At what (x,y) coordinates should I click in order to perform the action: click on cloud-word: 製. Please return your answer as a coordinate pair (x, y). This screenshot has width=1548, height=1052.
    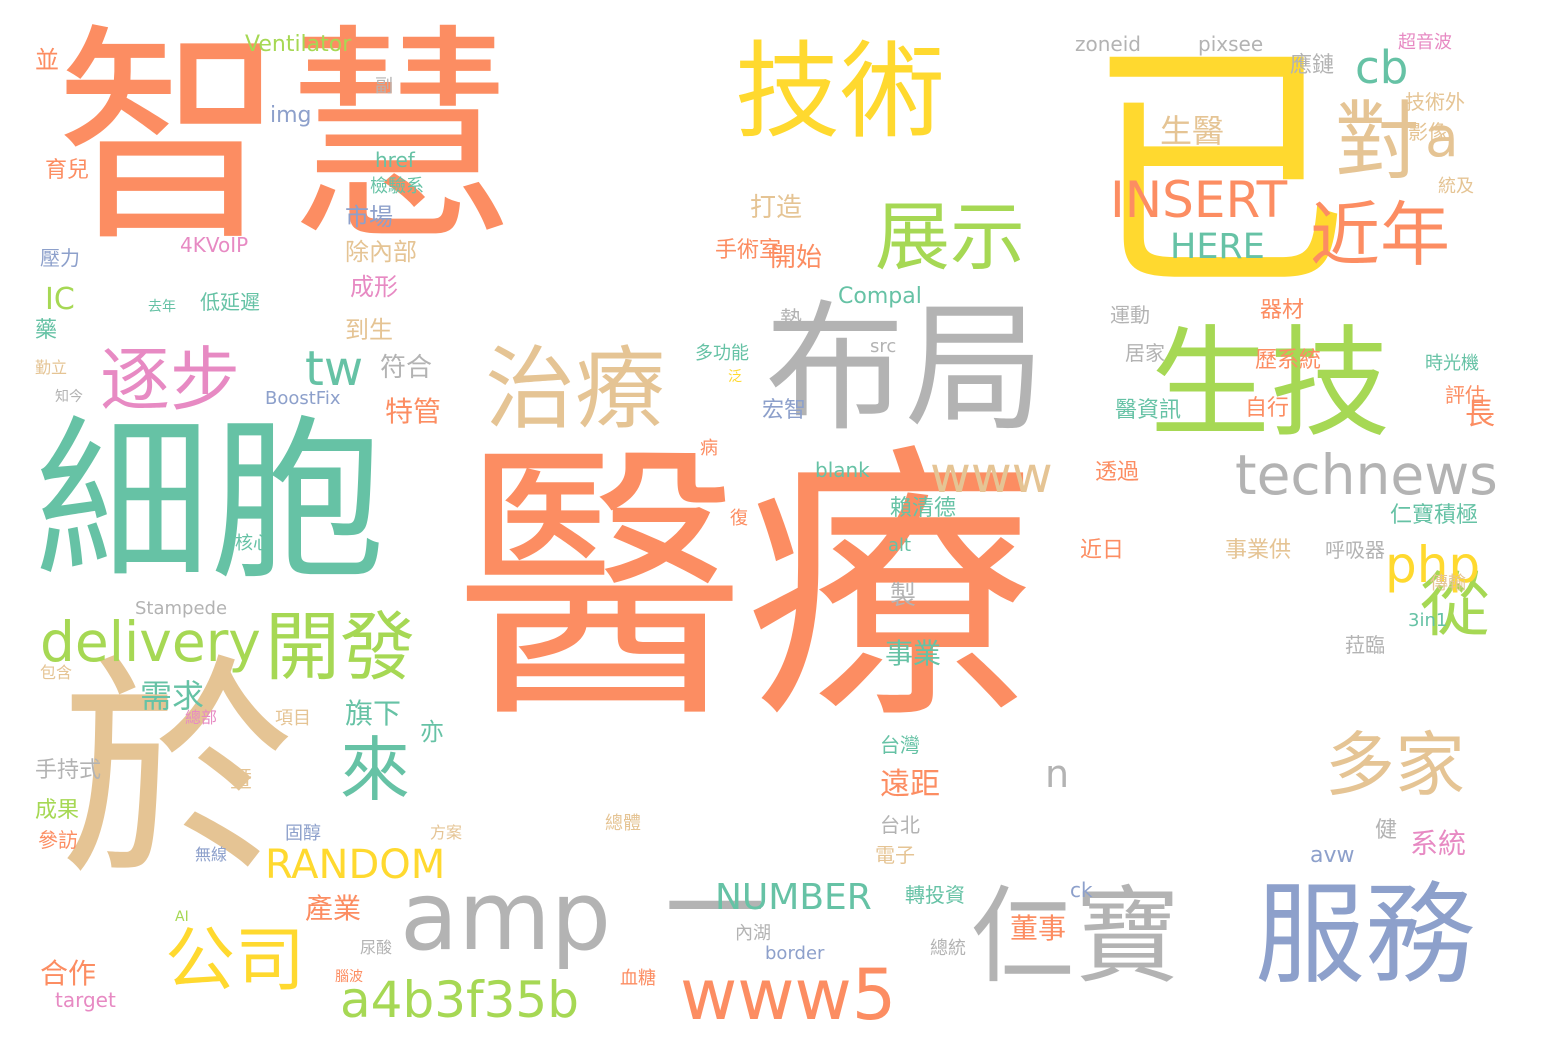
    Looking at the image, I should click on (903, 596).